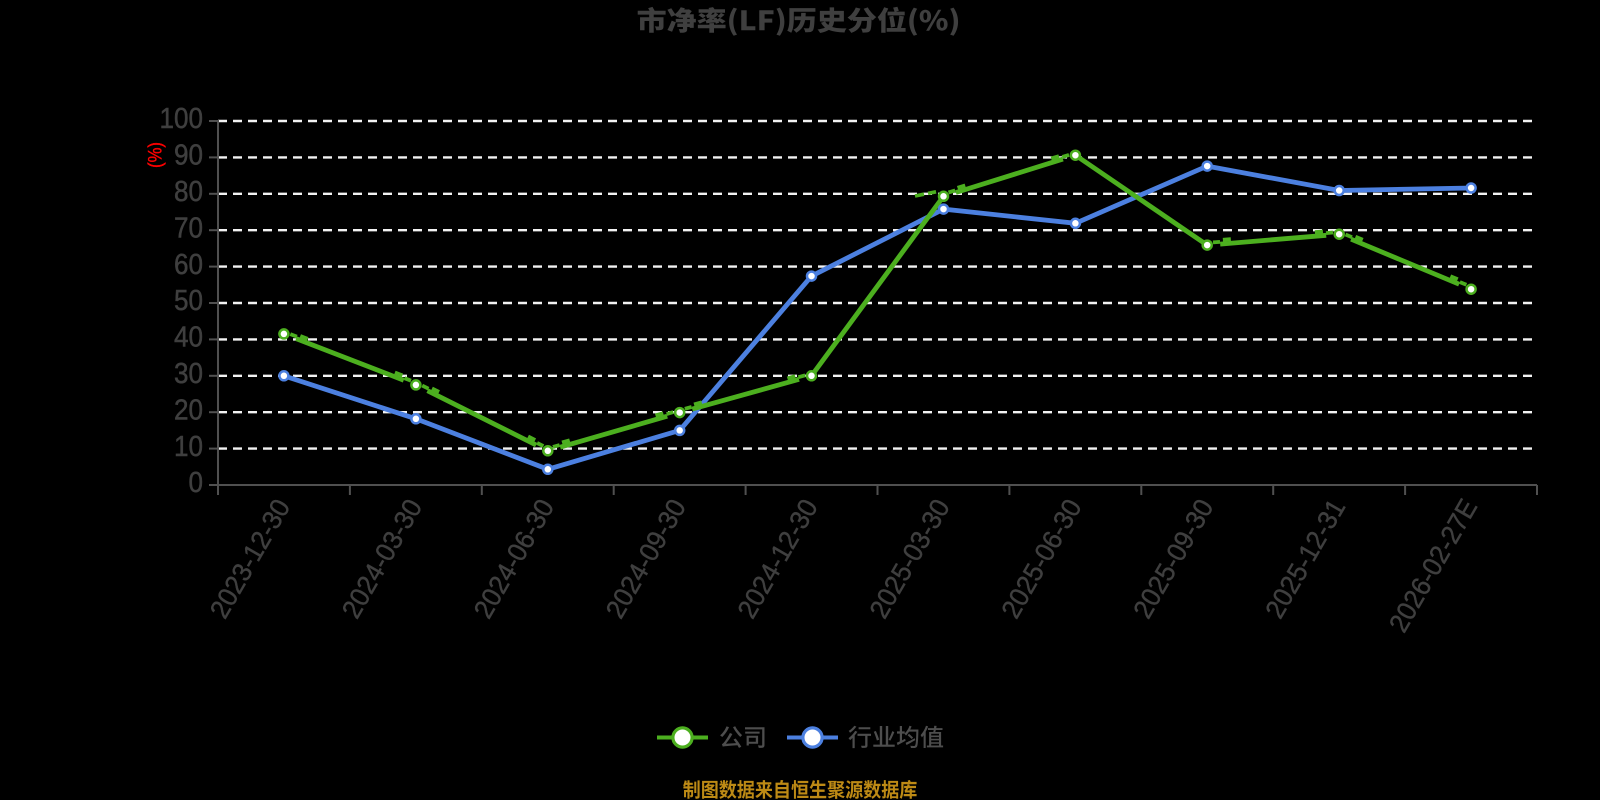 This screenshot has height=800, width=1600. What do you see at coordinates (188, 447) in the screenshot?
I see `svg-text: 10` at bounding box center [188, 447].